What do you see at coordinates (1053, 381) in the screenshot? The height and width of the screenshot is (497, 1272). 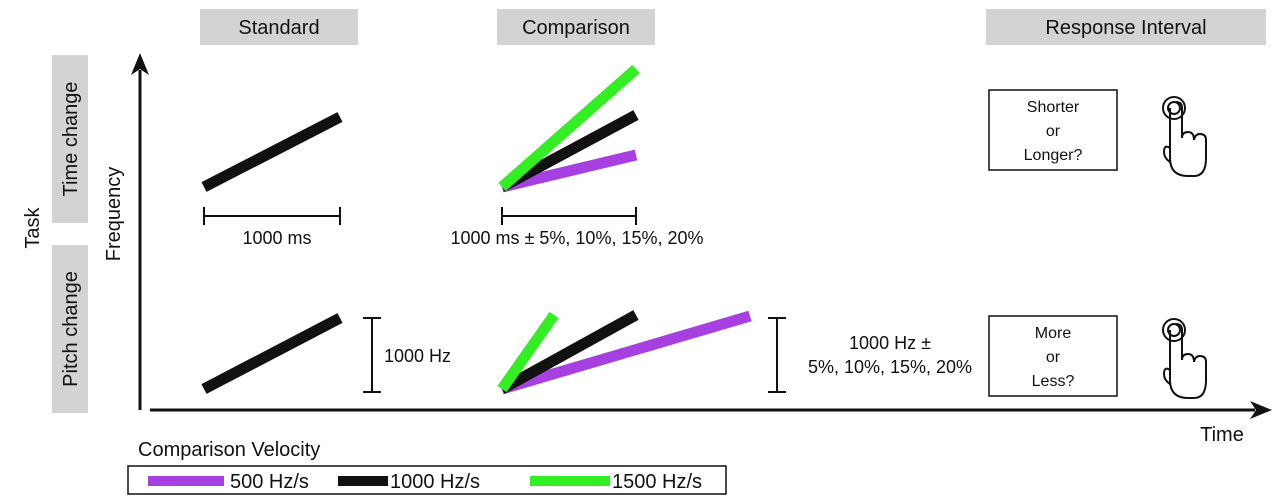 I see `pitch-response-line-3: Less?` at bounding box center [1053, 381].